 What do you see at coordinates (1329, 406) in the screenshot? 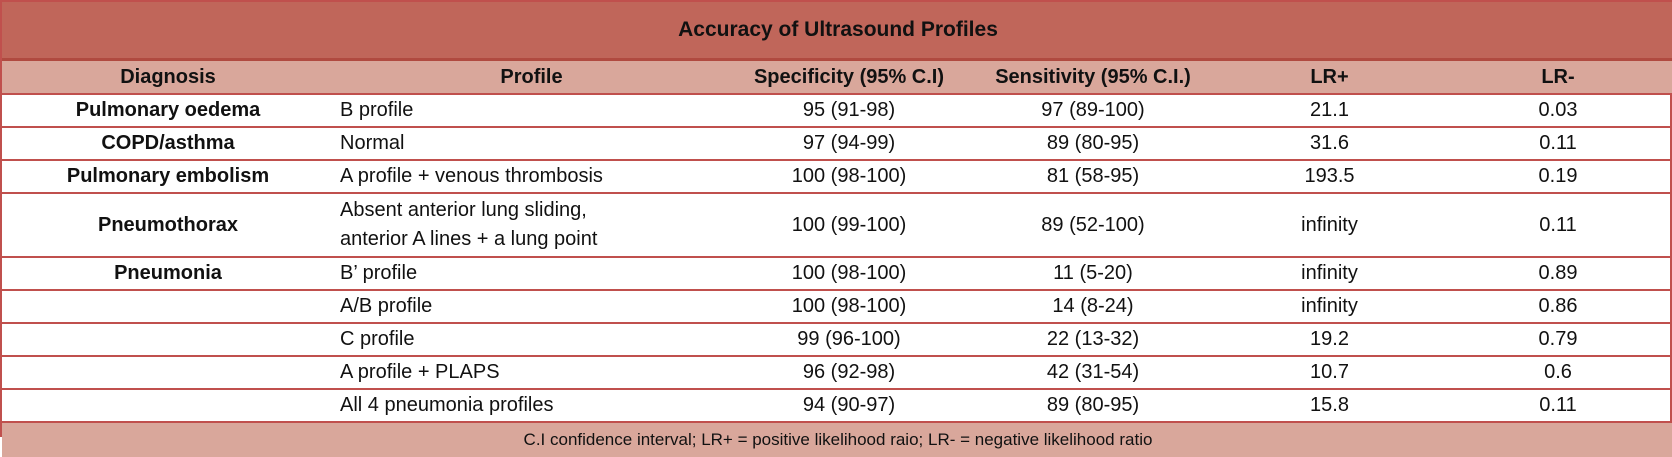
I see `cell-lr-plus: 15.8` at bounding box center [1329, 406].